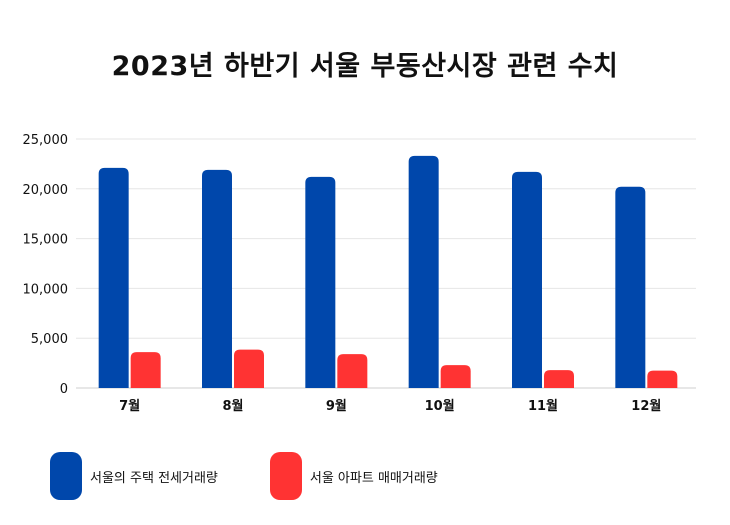 The image size is (730, 525). I want to click on x-tick-label: 11월, so click(543, 406).